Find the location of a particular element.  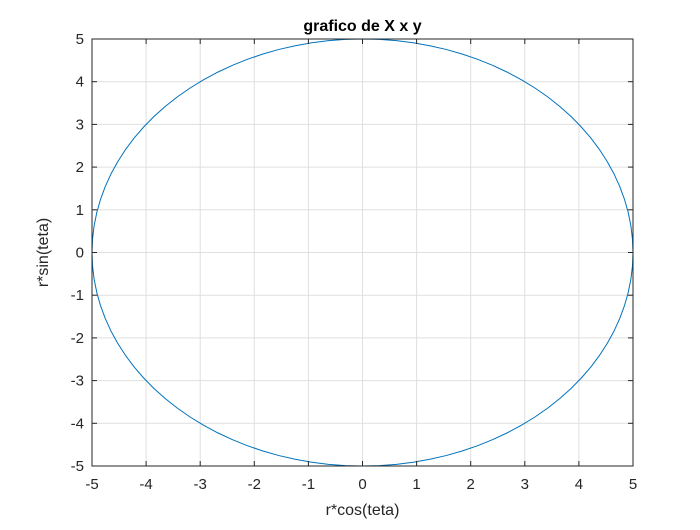

y-tick-label: 0 is located at coordinates (80, 253).